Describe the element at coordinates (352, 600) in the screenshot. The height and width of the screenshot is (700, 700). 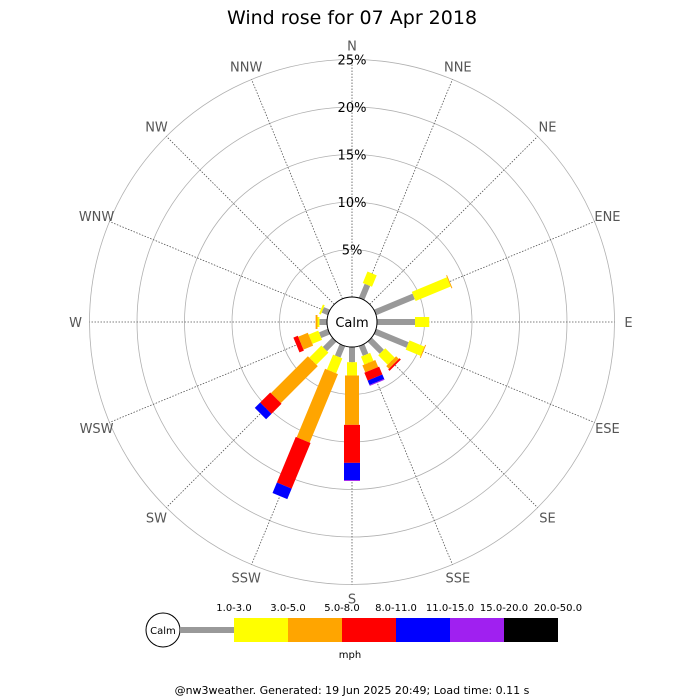
I see `direction-label-s: S` at that location.